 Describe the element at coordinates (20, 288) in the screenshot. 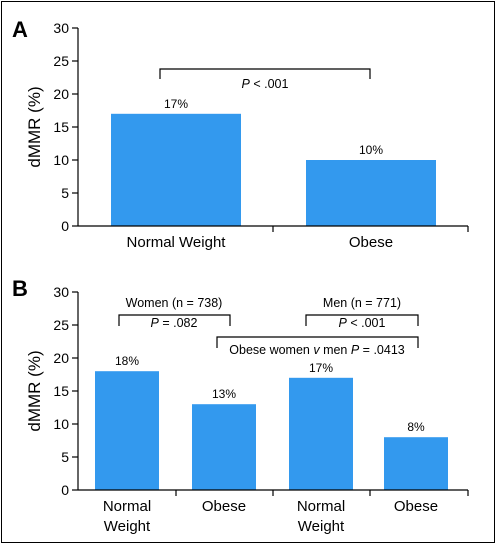

I see `panel-b-label: B` at that location.